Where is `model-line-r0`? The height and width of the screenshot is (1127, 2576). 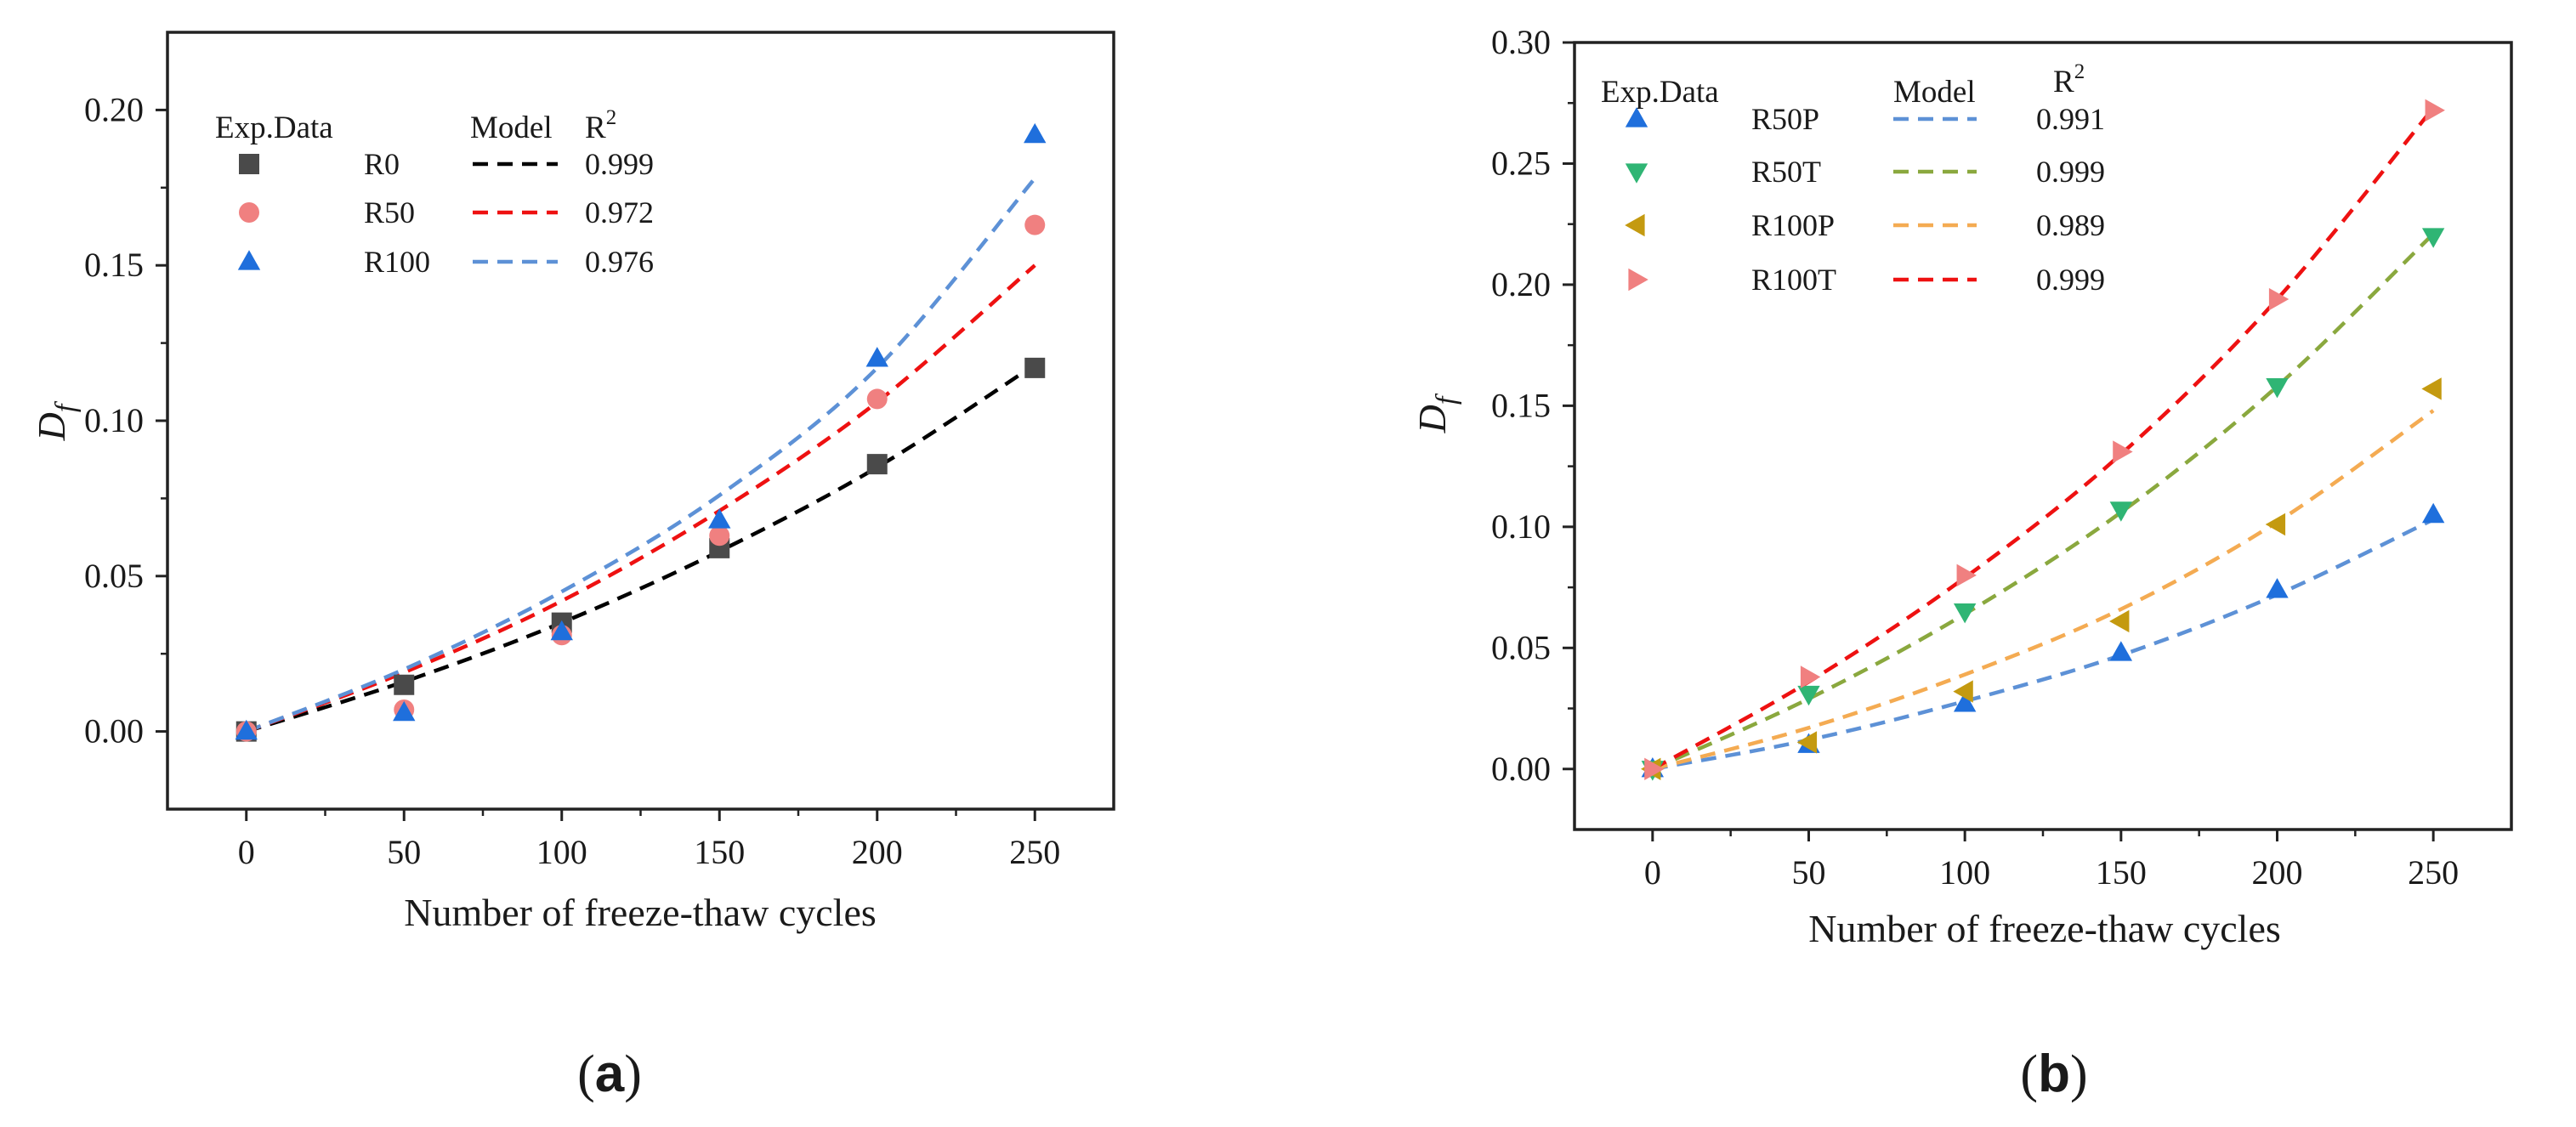 model-line-r0 is located at coordinates (641, 548).